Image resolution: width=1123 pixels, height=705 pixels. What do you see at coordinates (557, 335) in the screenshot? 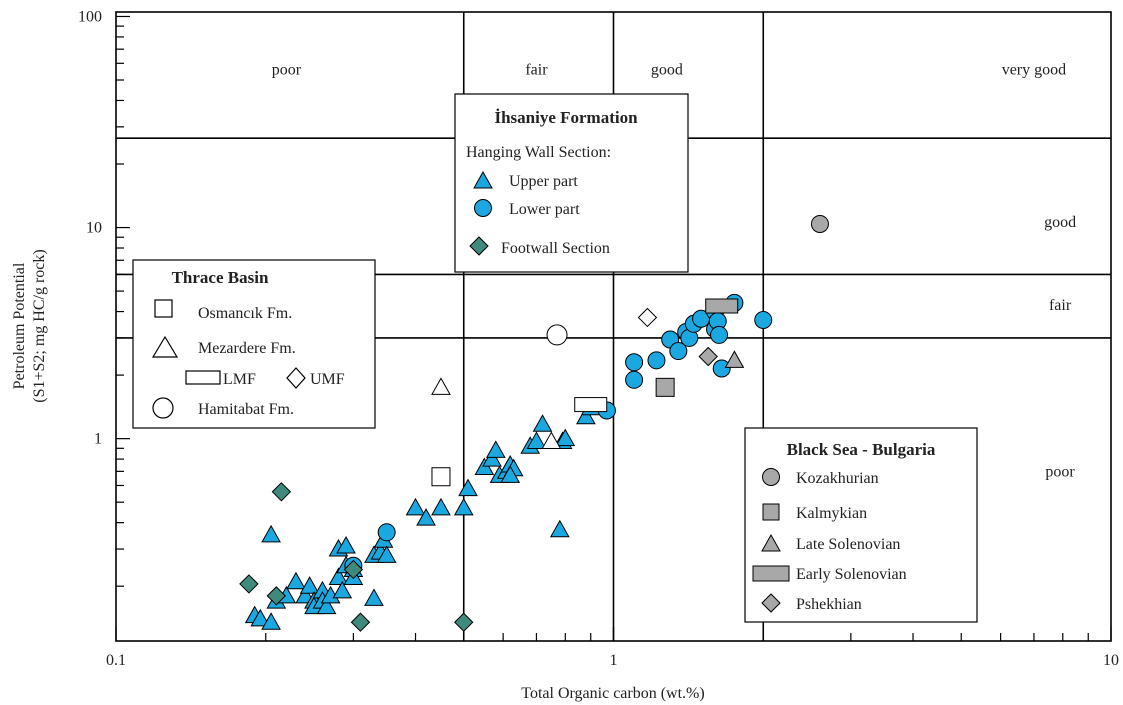
I see `point-hamitabat-fm` at bounding box center [557, 335].